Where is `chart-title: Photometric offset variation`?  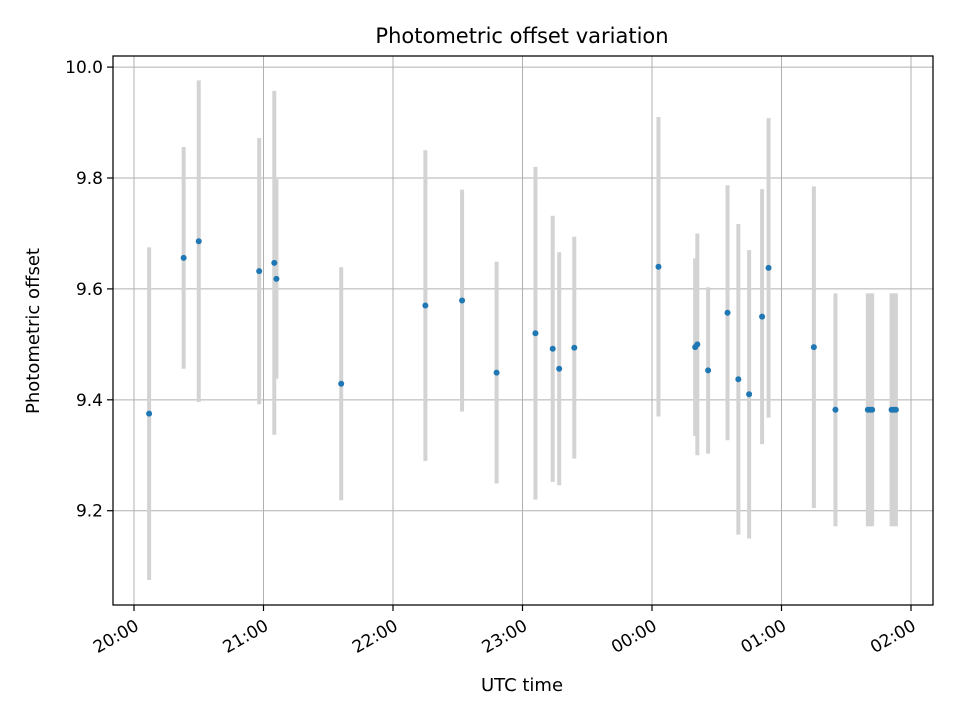
chart-title: Photometric offset variation is located at coordinates (521, 36).